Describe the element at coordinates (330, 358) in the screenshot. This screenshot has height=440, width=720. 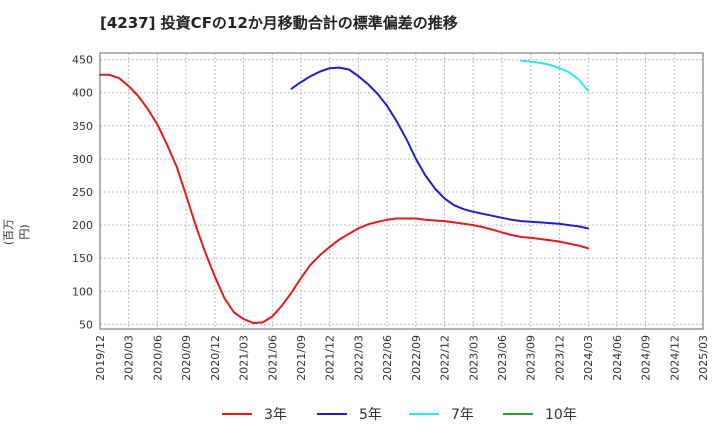
I see `x-tick-label: 2021/12` at that location.